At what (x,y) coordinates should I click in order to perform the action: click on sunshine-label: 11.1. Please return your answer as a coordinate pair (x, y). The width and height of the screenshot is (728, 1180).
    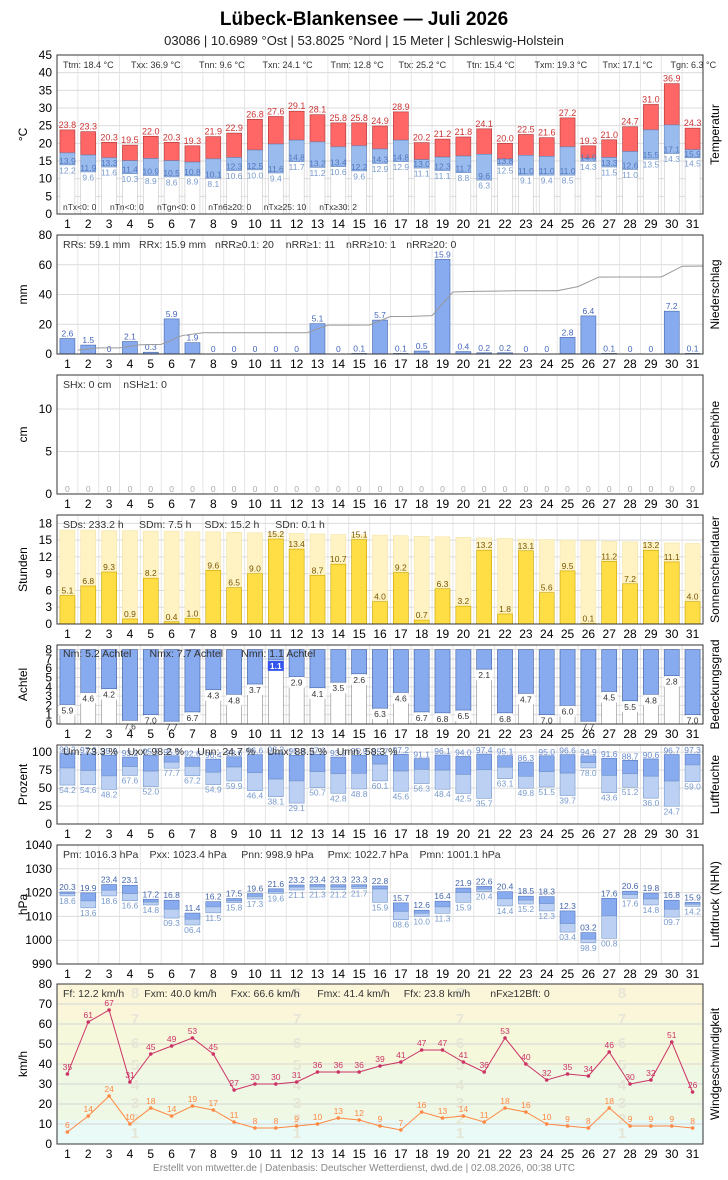
    Looking at the image, I should click on (672, 557).